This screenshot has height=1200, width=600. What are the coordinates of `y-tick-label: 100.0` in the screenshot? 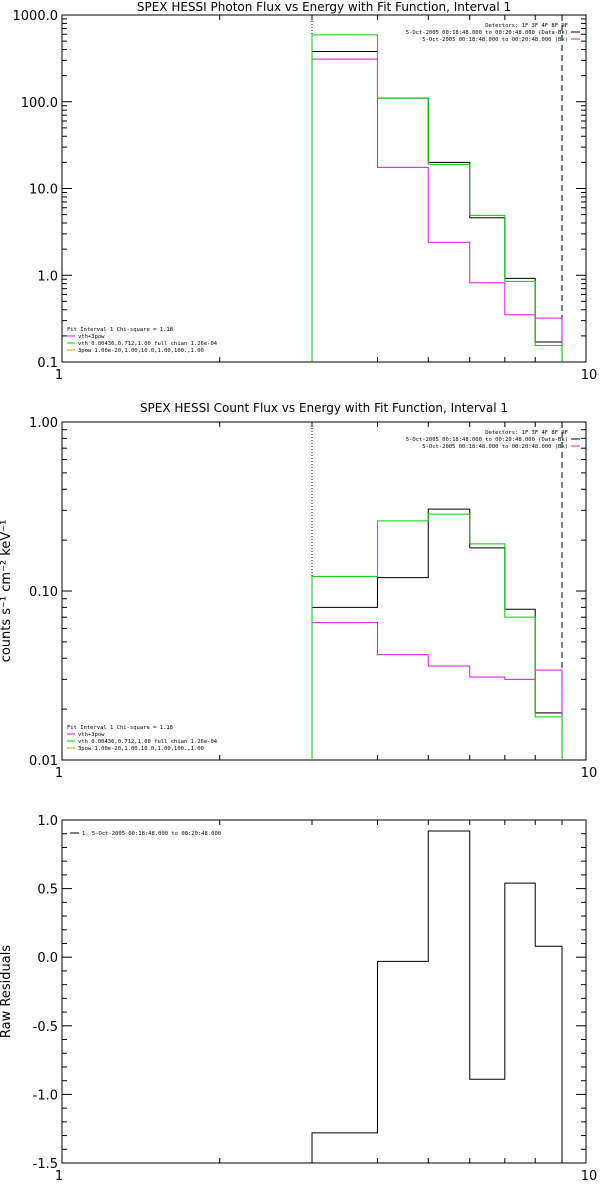 It's located at (39, 103).